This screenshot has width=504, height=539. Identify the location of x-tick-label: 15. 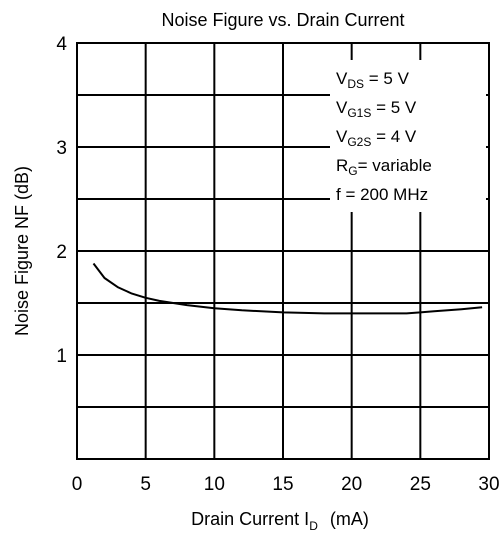
(282, 484).